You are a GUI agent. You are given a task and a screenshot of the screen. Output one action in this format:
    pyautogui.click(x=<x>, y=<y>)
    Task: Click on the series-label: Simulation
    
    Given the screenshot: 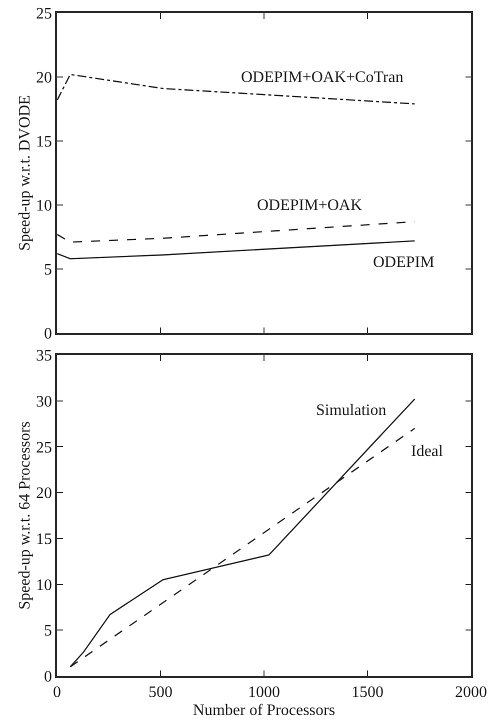 What is the action you would take?
    pyautogui.click(x=351, y=410)
    